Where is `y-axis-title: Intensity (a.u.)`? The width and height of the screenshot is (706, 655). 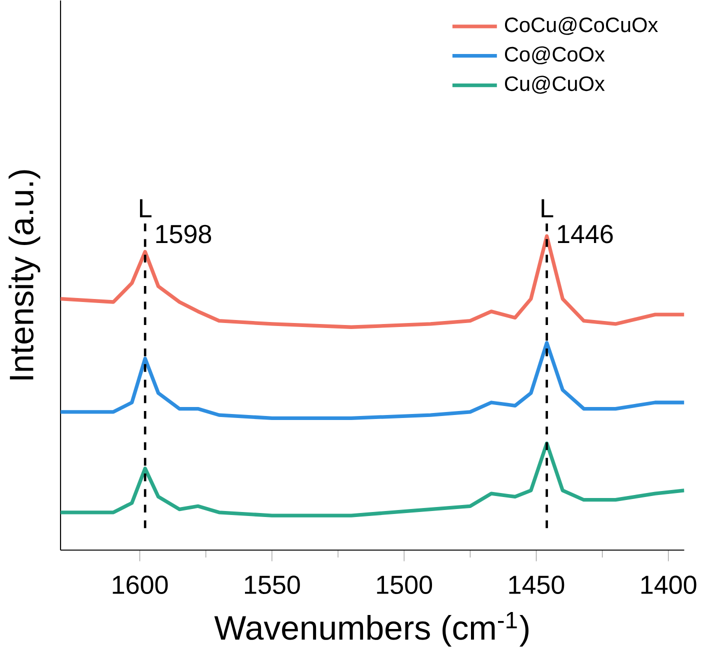
y-axis-title: Intensity (a.u.) is located at coordinates (24, 275).